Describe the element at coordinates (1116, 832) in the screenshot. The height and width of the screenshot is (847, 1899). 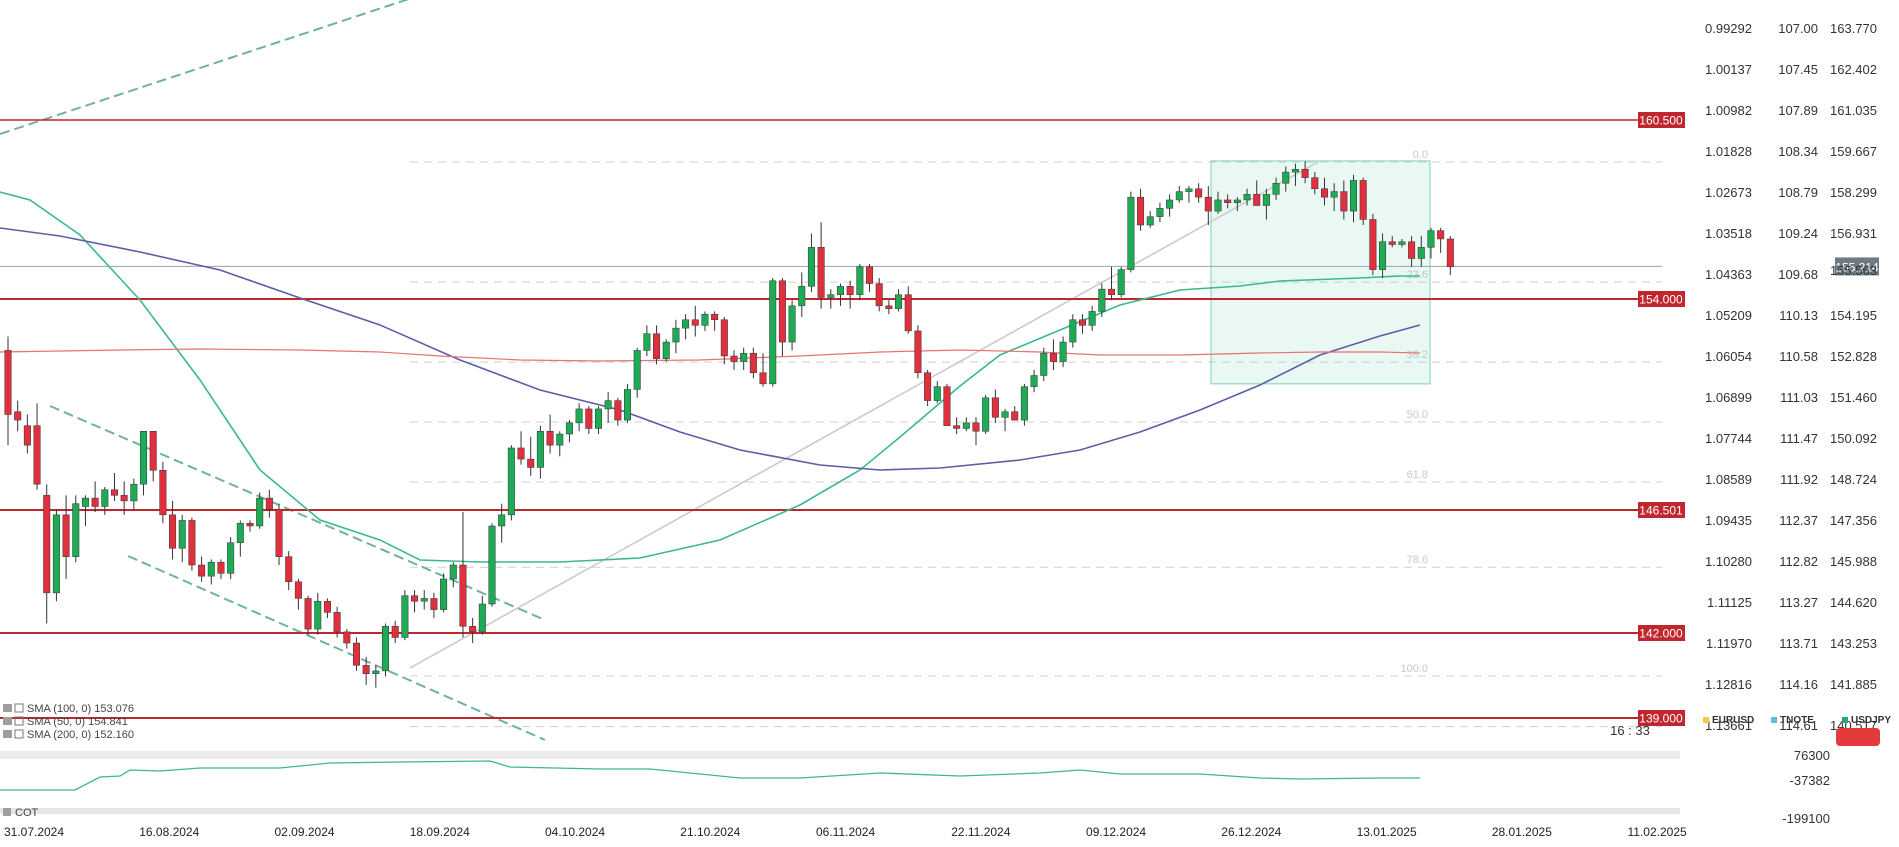
I see `date-tick: 09.12.2024` at that location.